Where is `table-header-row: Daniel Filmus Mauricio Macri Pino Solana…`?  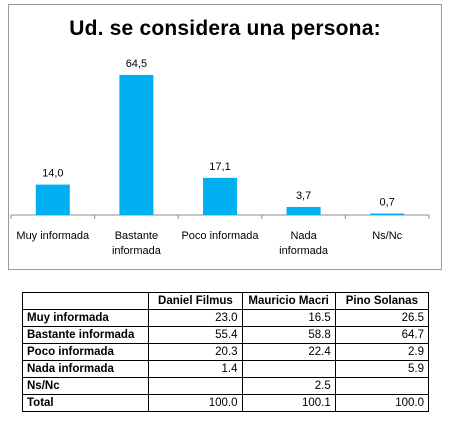
table-header-row: Daniel Filmus Mauricio Macri Pino Solana… is located at coordinates (225, 301).